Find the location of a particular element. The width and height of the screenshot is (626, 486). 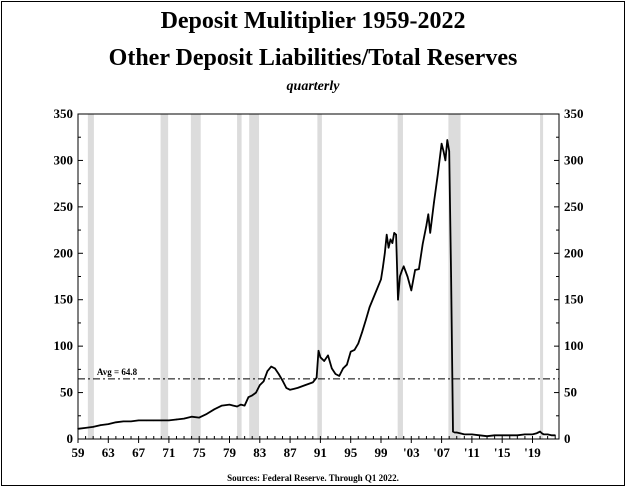

y-tick-label-right: 250 is located at coordinates (574, 206).